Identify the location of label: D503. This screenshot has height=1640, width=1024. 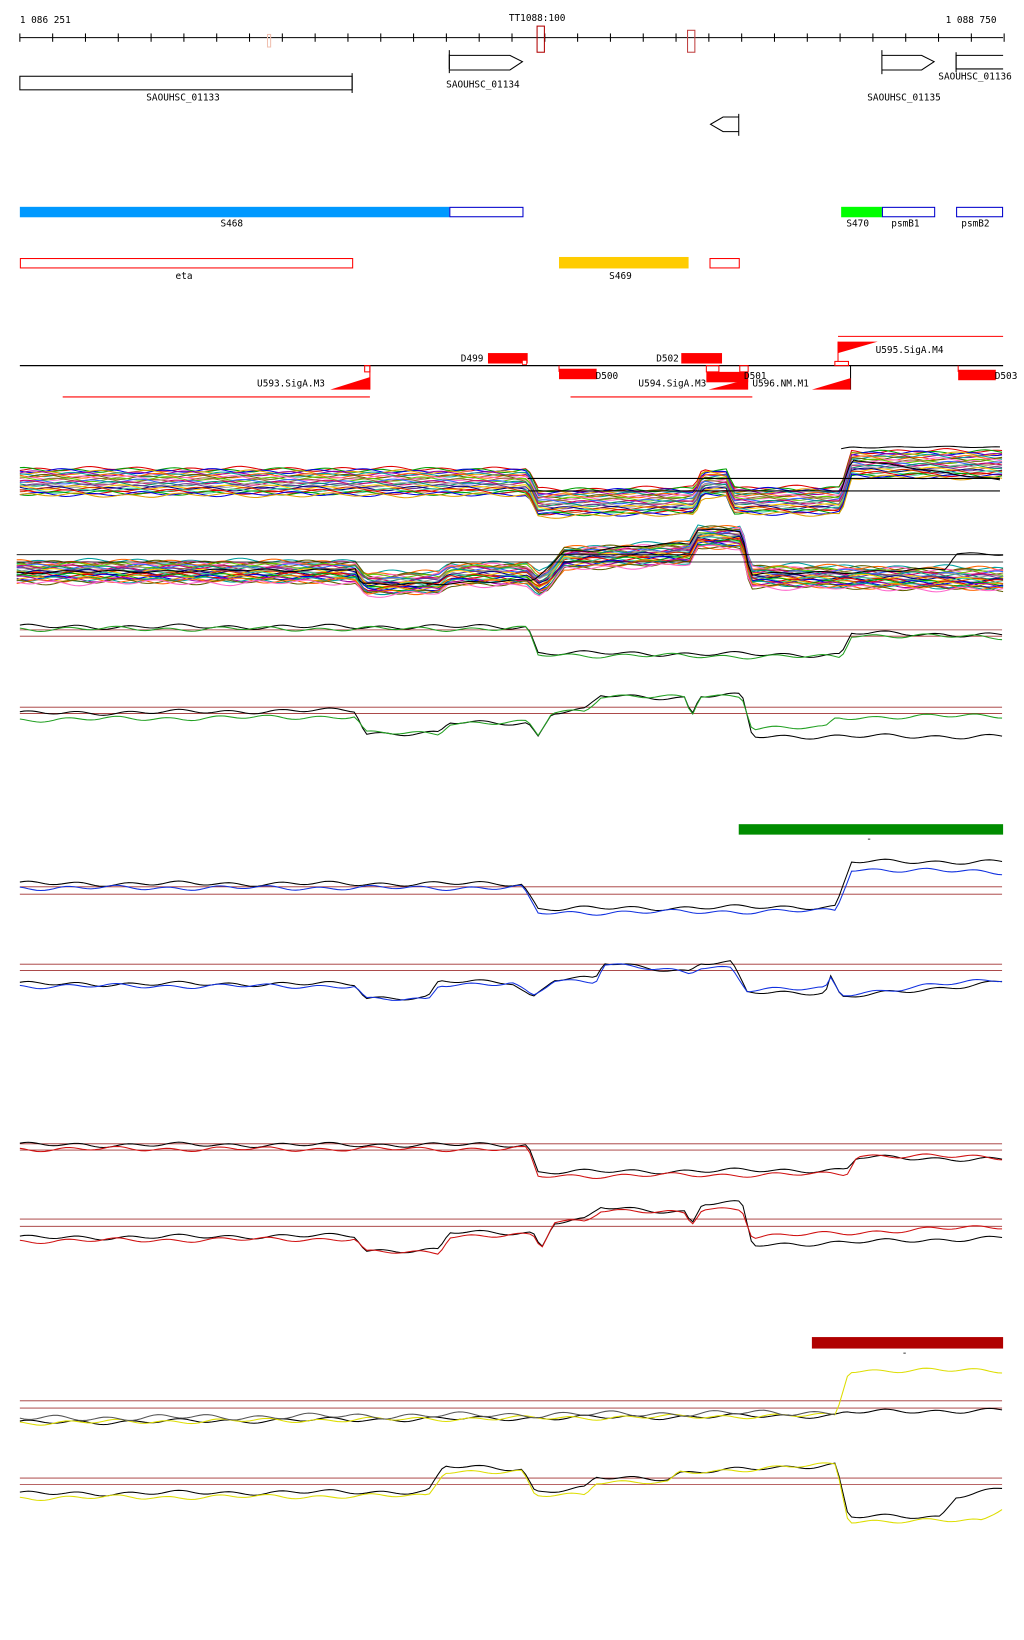
(1006, 376).